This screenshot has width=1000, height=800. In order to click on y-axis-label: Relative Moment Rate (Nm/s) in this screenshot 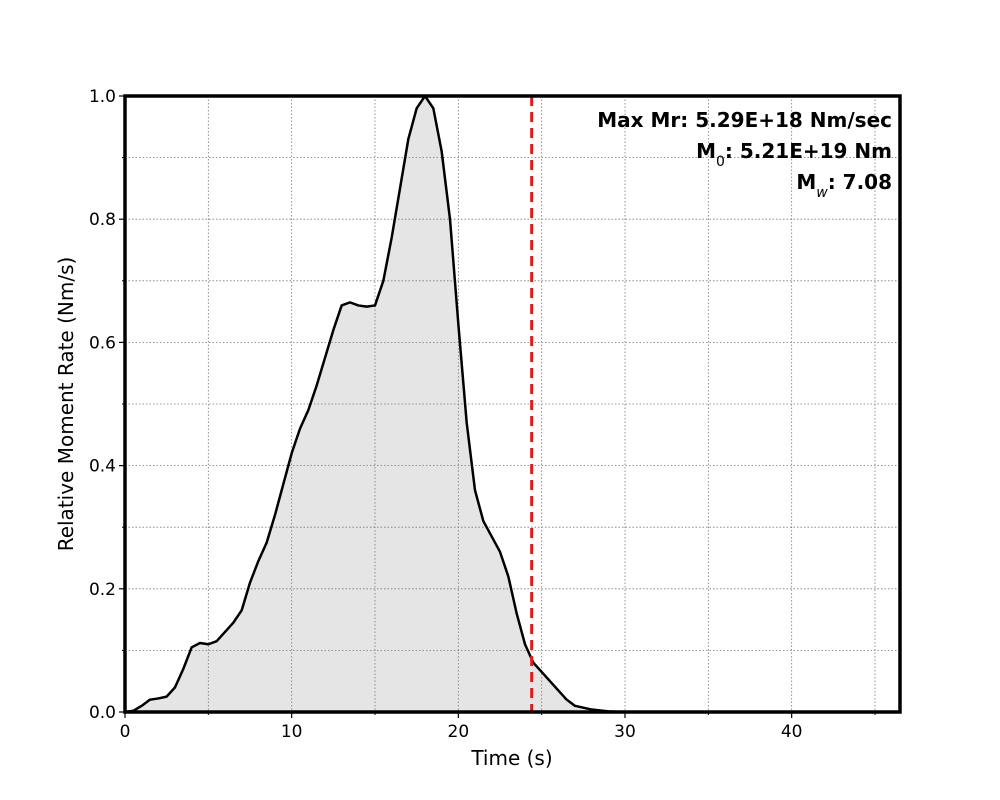, I will do `click(66, 404)`.